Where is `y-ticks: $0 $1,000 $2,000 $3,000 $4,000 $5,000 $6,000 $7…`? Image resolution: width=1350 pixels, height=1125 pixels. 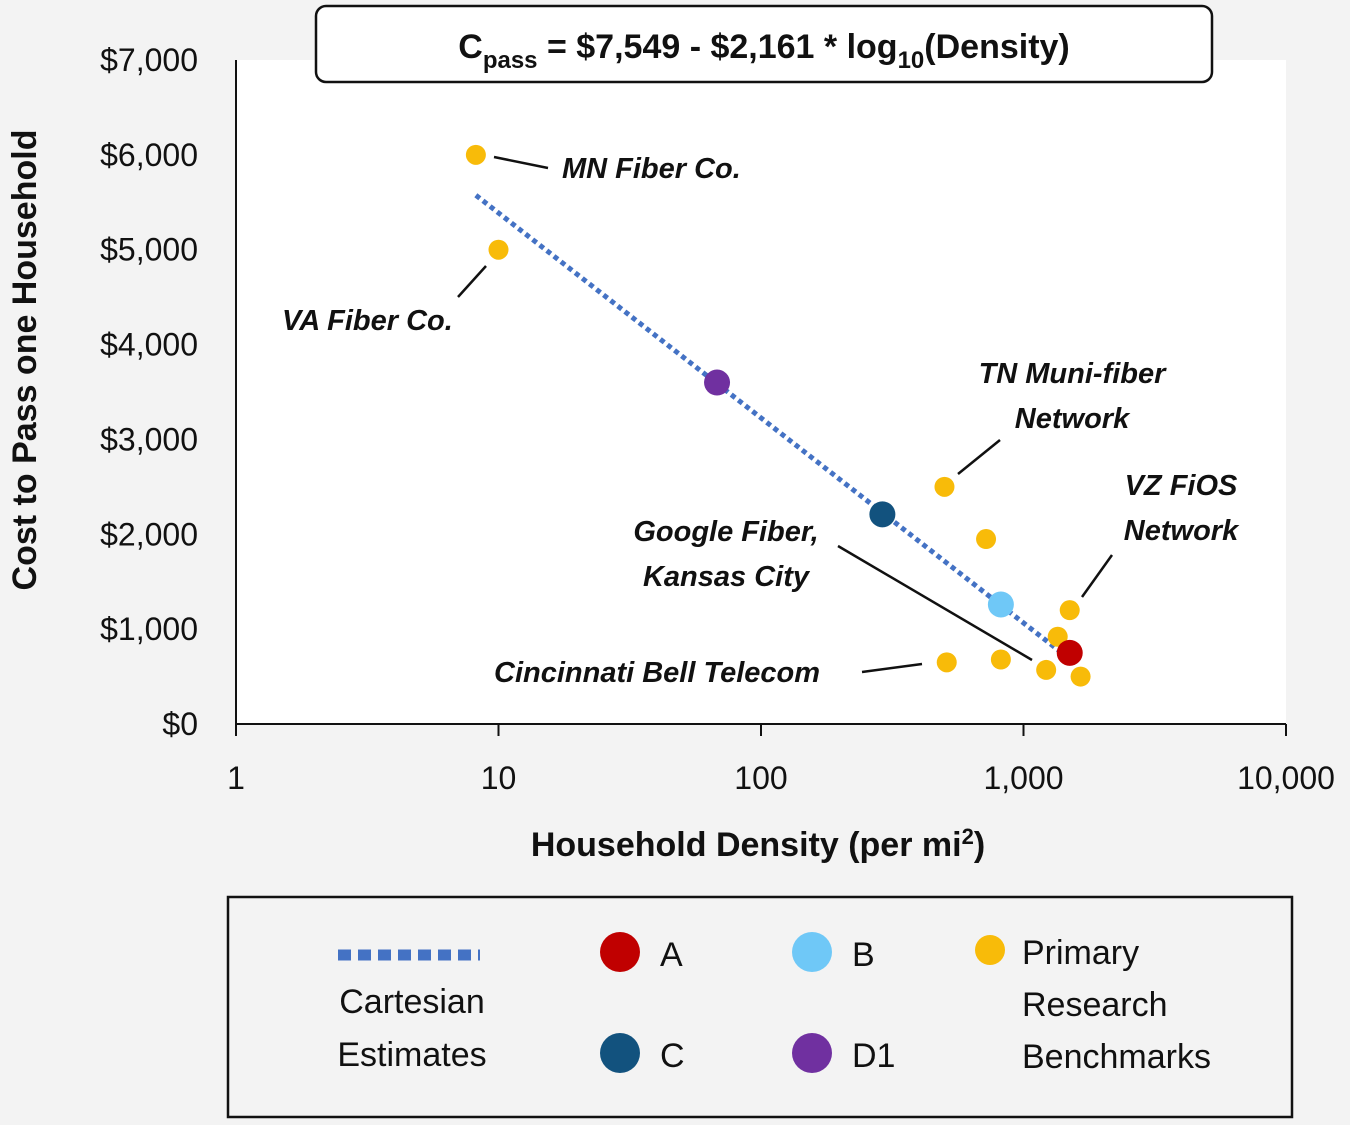 y-ticks: $0 $1,000 $2,000 $3,000 $4,000 $5,000 $6,000 $7… is located at coordinates (149, 392).